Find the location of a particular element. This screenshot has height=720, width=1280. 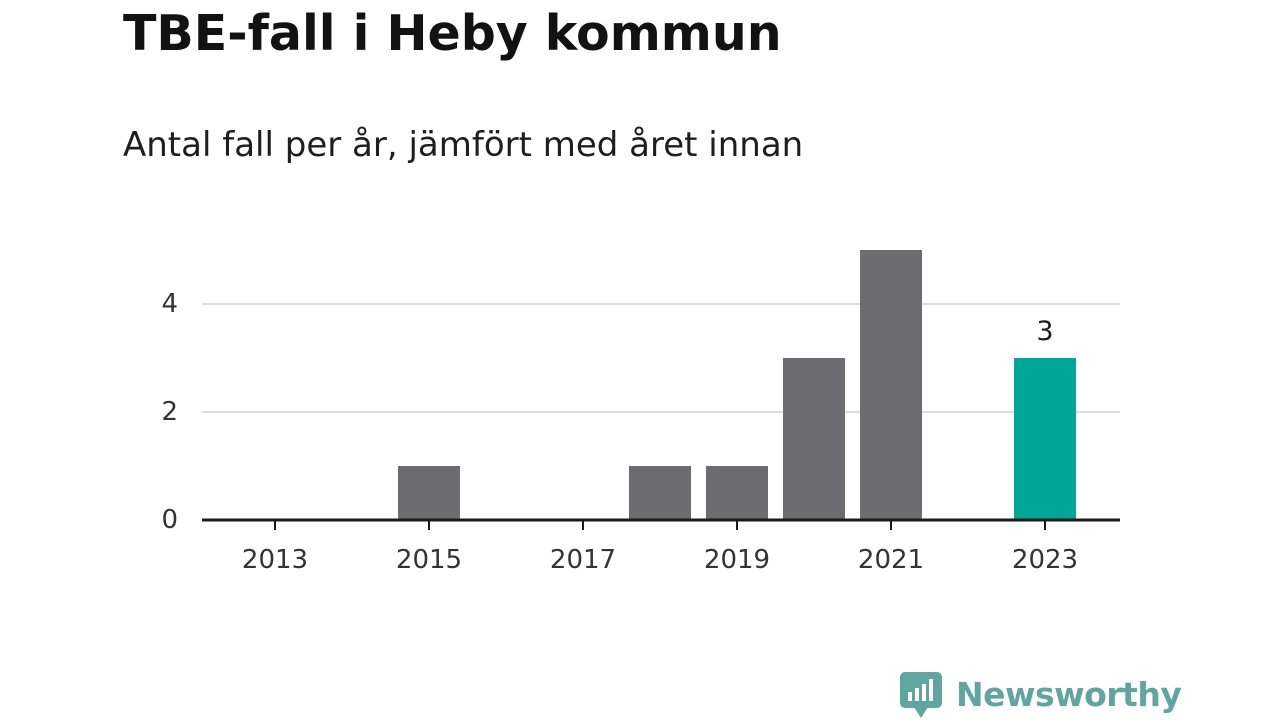

y-tick-label: 2 is located at coordinates (169, 412).